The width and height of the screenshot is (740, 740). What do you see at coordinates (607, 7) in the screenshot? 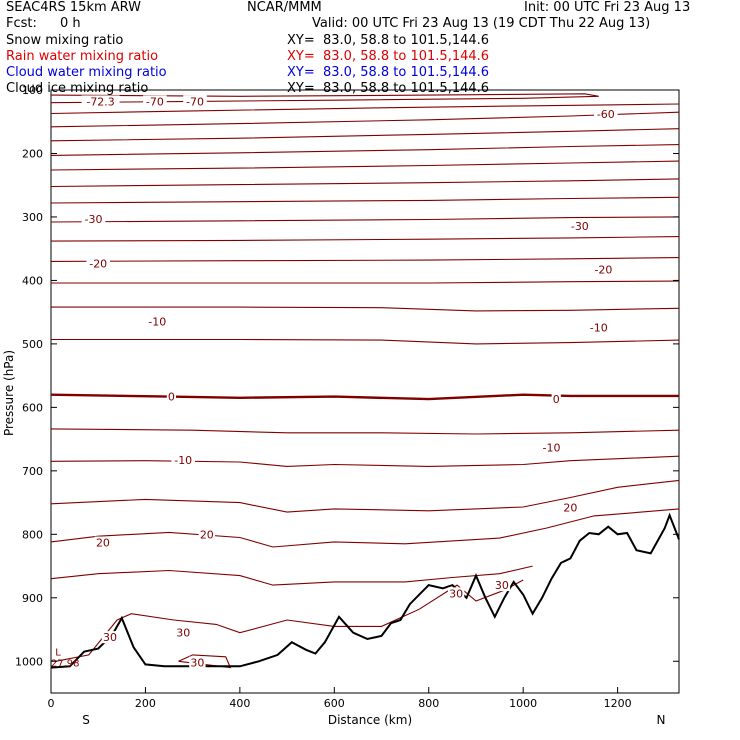
I see `init-time: Init: 00 UTC Fri 23 Aug 13` at bounding box center [607, 7].